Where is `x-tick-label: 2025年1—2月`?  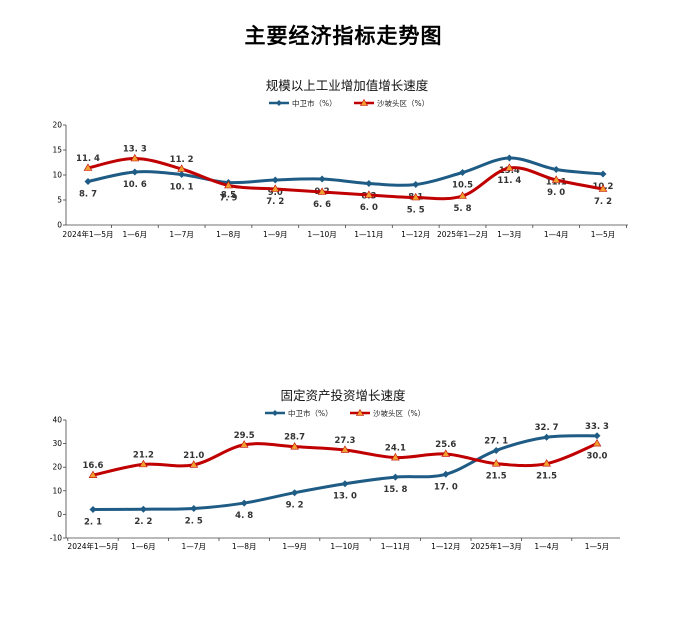
x-tick-label: 2025年1—2月 is located at coordinates (462, 234).